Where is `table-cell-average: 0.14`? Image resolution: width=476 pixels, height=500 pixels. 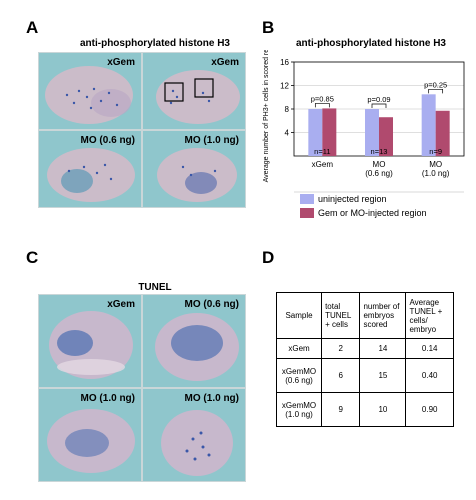
table-cell-average: 0.14 is located at coordinates (429, 348).